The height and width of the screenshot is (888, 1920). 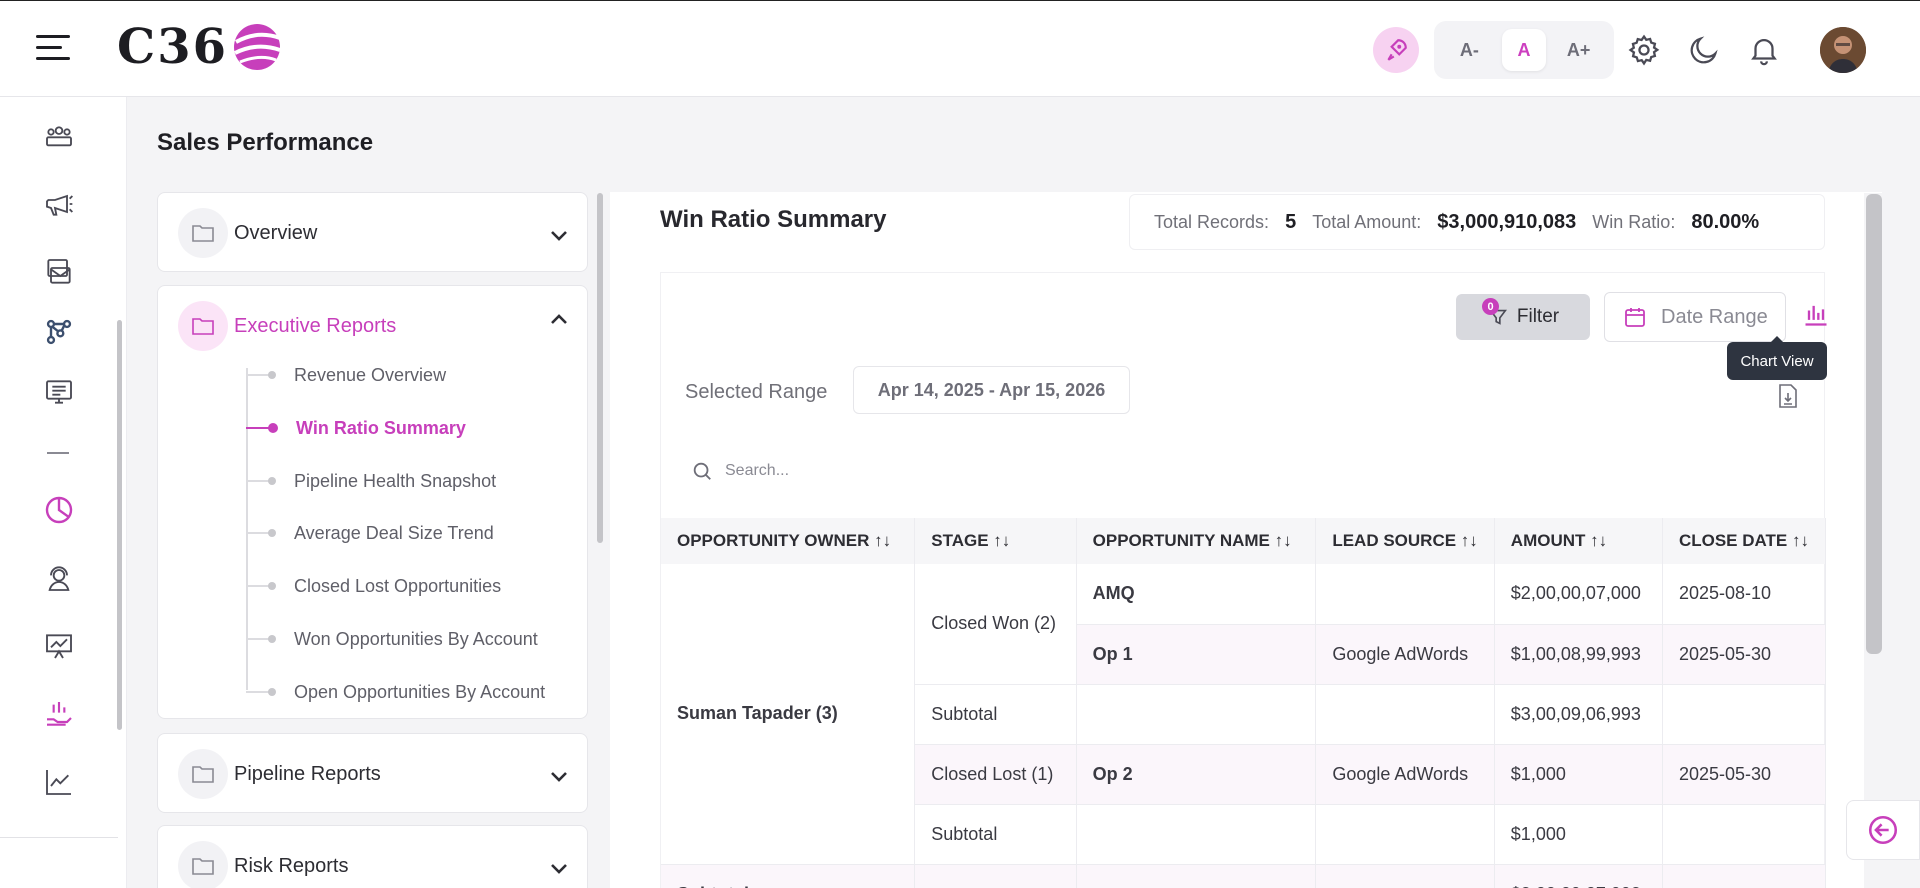 What do you see at coordinates (1497, 317) in the screenshot?
I see `filter-icon` at bounding box center [1497, 317].